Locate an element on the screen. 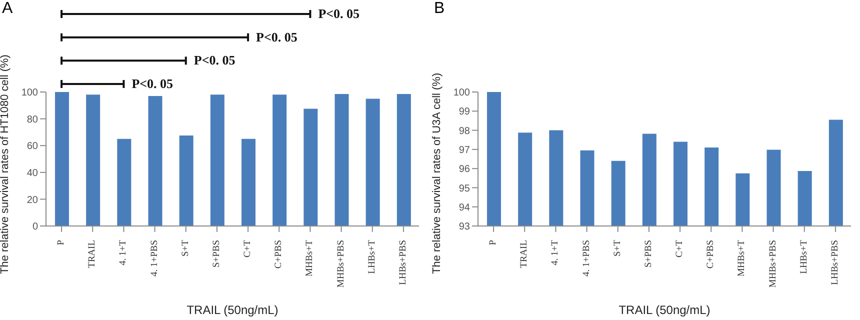  y-tick-label: 40 is located at coordinates (32, 173).